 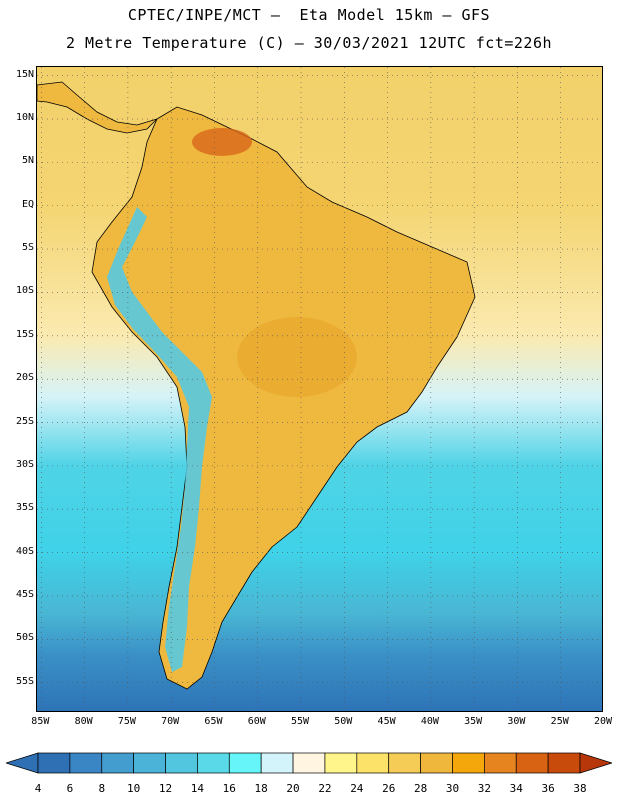 I want to click on colorbar-label-8: 8, so click(x=102, y=788).